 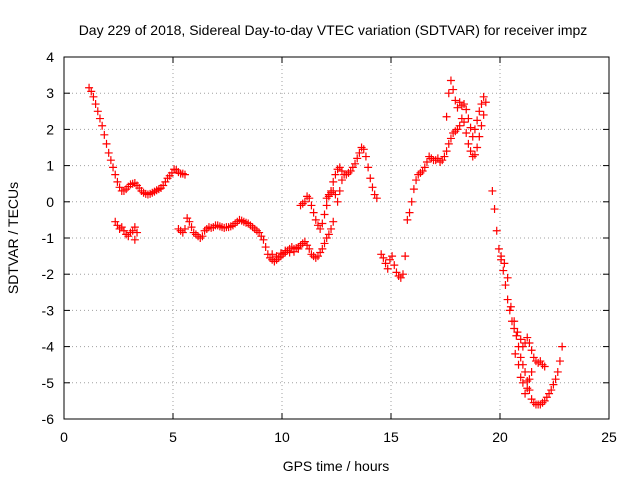 What do you see at coordinates (50, 93) in the screenshot?
I see `y-tick-label: 3` at bounding box center [50, 93].